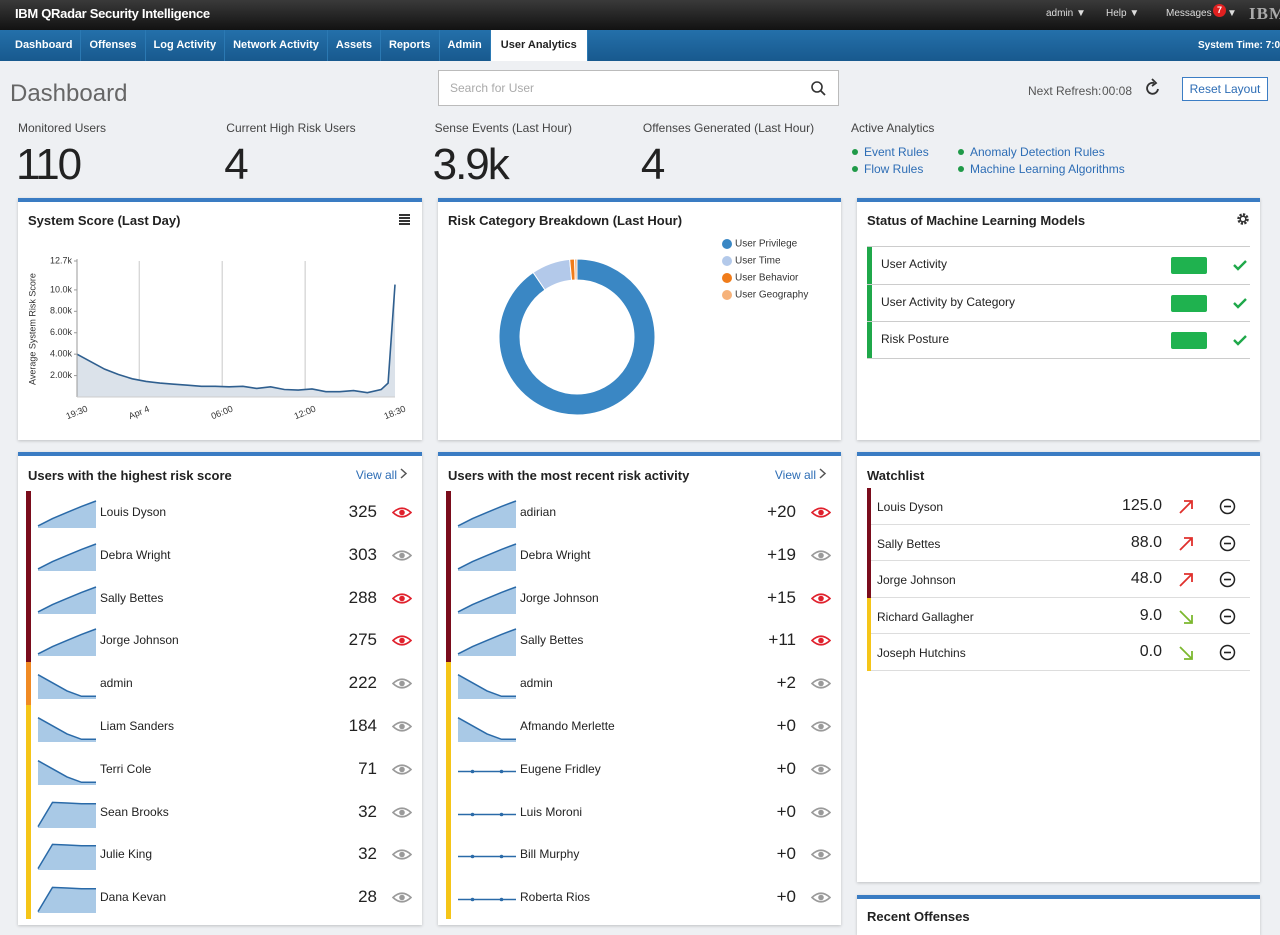  Describe the element at coordinates (639, 555) in the screenshot. I see `user-row: Debra Wright +19` at that location.